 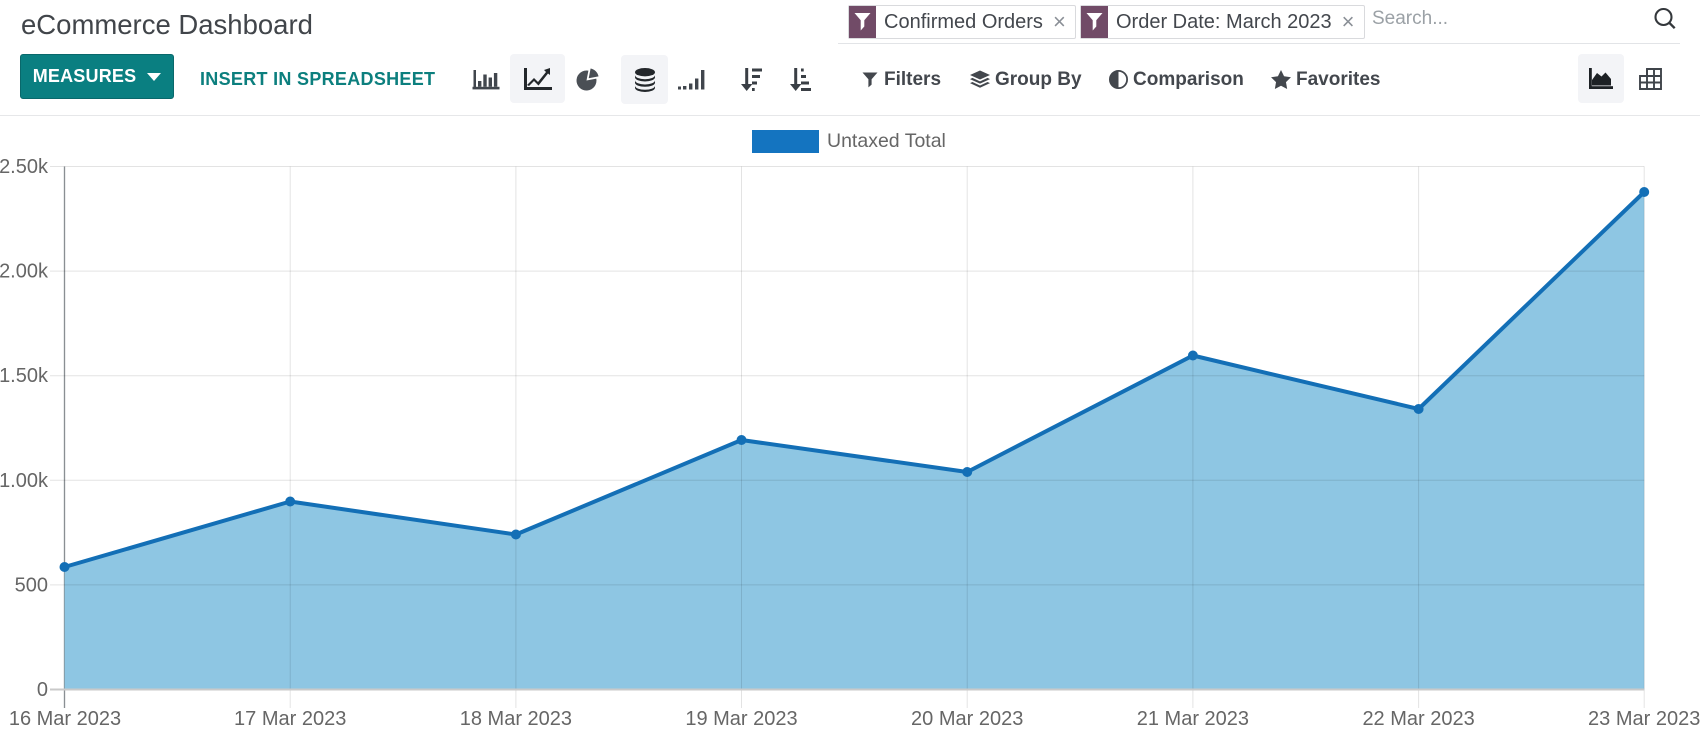 I want to click on svg-text: 19 Mar 2023, so click(x=741, y=719).